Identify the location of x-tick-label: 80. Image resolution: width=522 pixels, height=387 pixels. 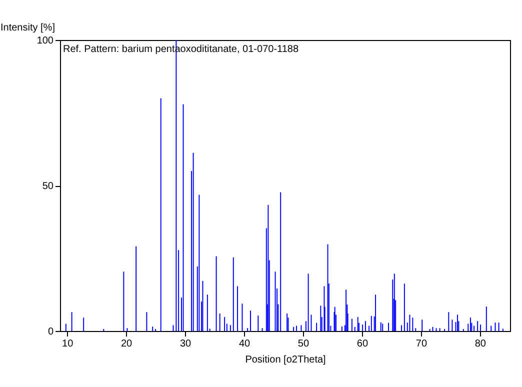
(480, 344).